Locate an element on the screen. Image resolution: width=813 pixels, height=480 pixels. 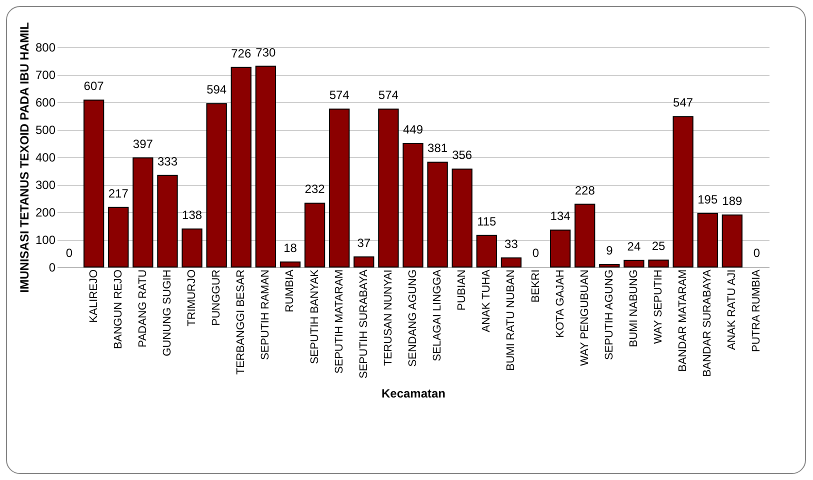
data-label: 37 is located at coordinates (364, 243).